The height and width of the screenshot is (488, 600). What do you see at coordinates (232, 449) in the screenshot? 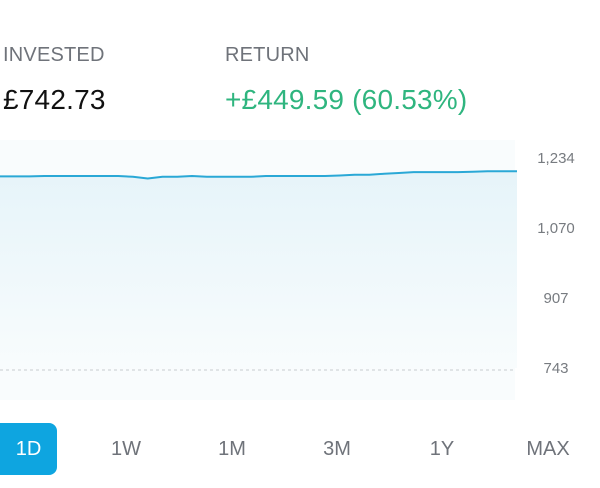
I see `range-1m-button: 1M` at bounding box center [232, 449].